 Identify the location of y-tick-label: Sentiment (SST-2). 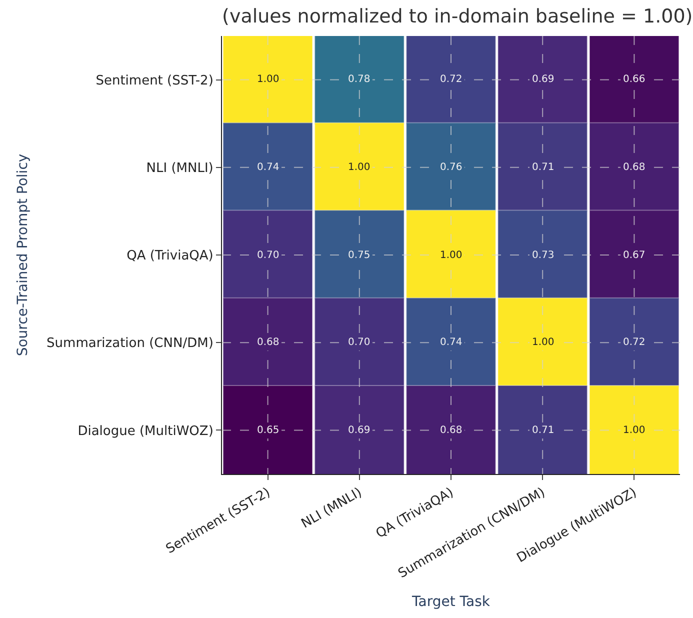
(155, 80).